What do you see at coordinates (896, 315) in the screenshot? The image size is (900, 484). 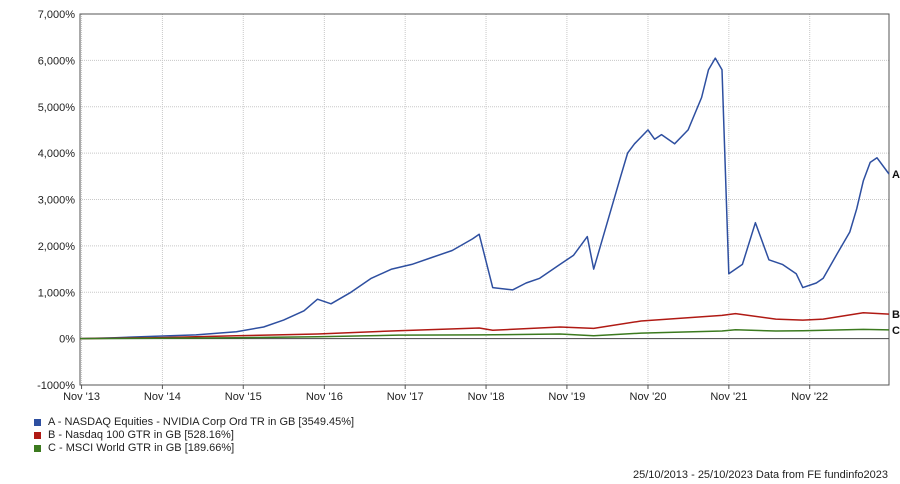 I see `series-end-label-b: B` at bounding box center [896, 315].